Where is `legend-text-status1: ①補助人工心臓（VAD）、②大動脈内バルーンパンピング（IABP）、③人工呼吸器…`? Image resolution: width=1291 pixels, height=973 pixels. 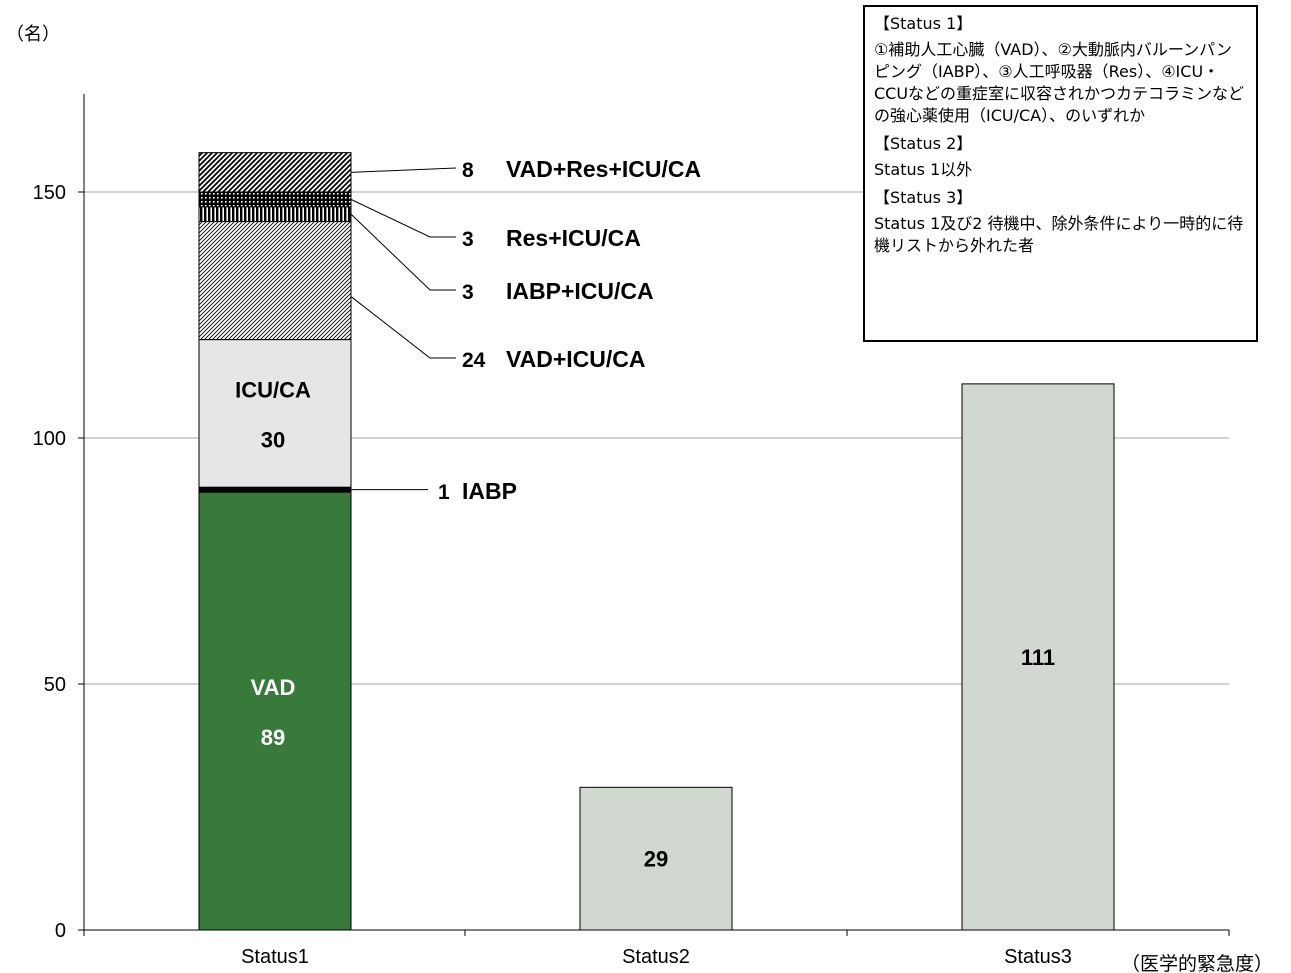
legend-text-status1: ①補助人工心臓（VAD）、②大動脈内バルーンパンピング（IABP）、③人工呼吸器… is located at coordinates (1059, 82).